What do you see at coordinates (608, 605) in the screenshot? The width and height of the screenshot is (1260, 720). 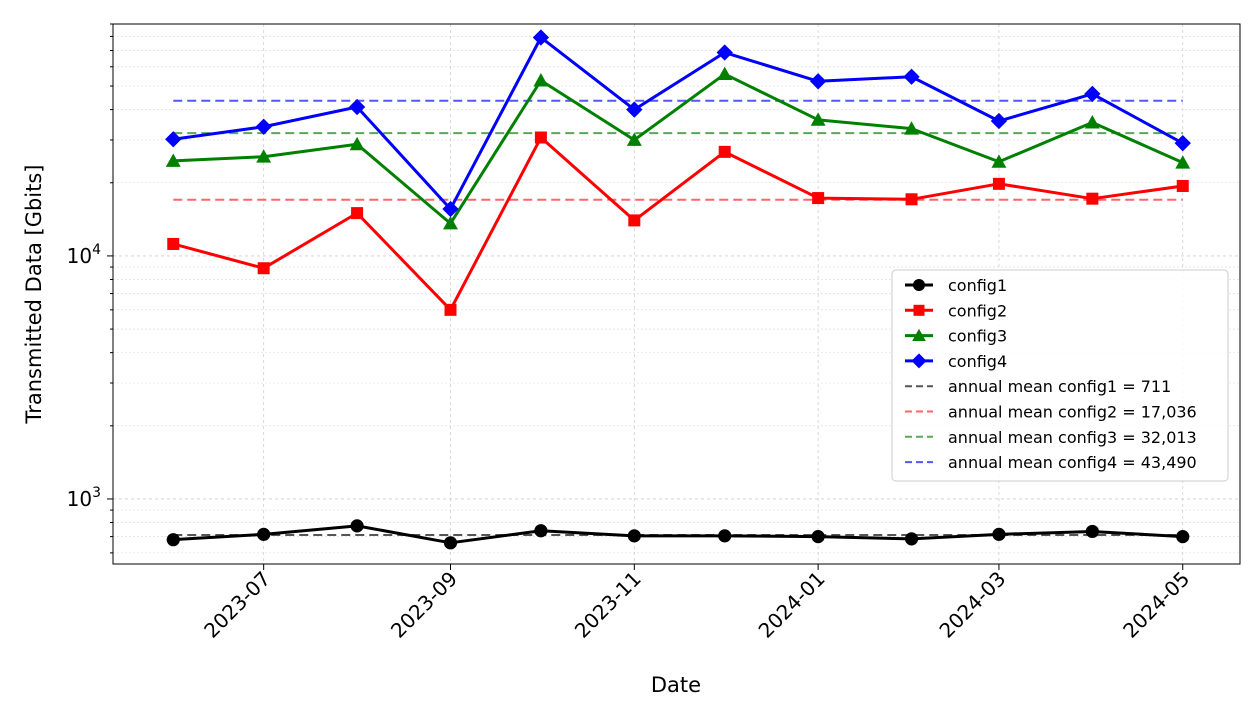 I see `x-tick-label: 2023-11` at bounding box center [608, 605].